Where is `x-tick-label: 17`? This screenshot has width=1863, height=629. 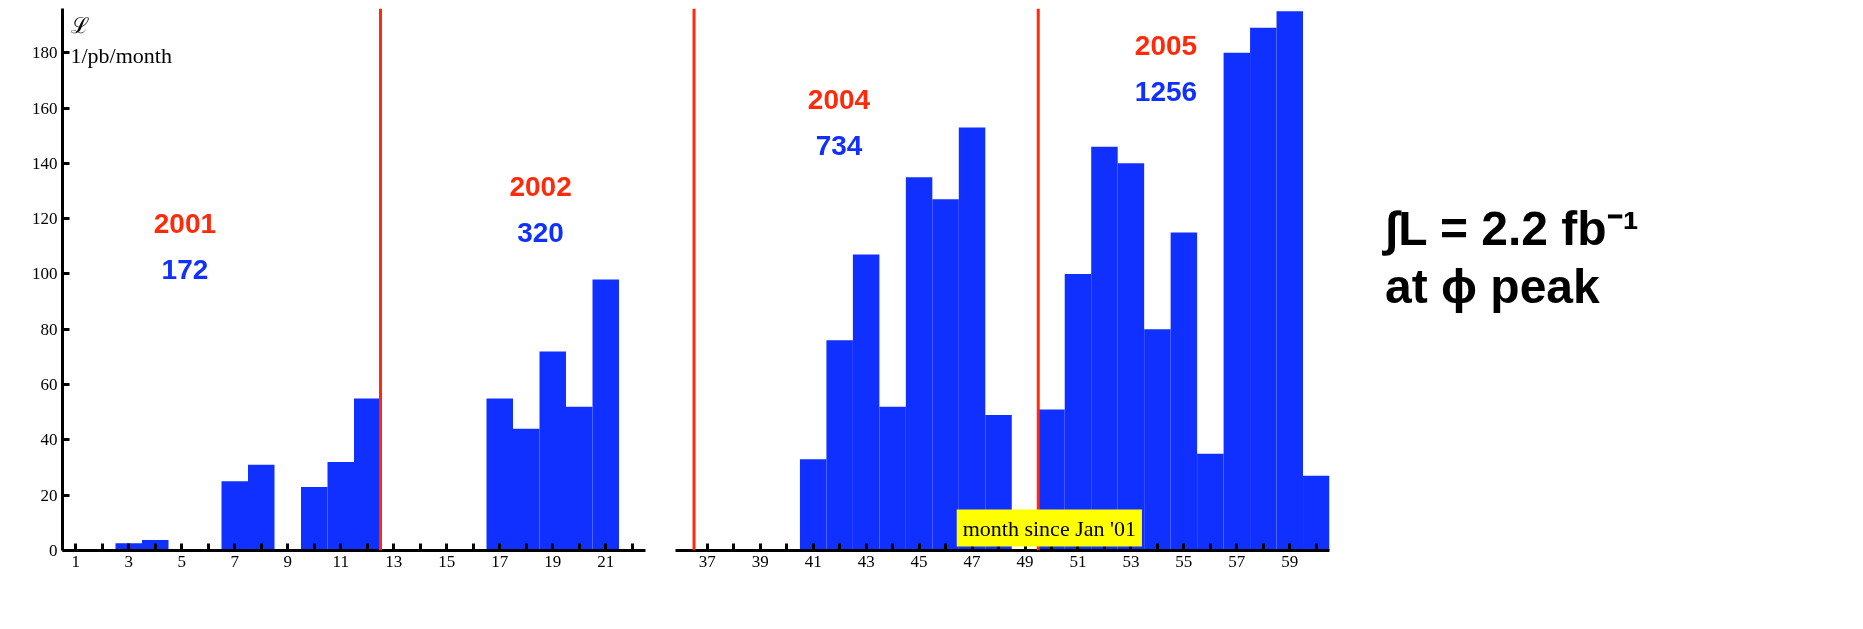
x-tick-label: 17 is located at coordinates (500, 561).